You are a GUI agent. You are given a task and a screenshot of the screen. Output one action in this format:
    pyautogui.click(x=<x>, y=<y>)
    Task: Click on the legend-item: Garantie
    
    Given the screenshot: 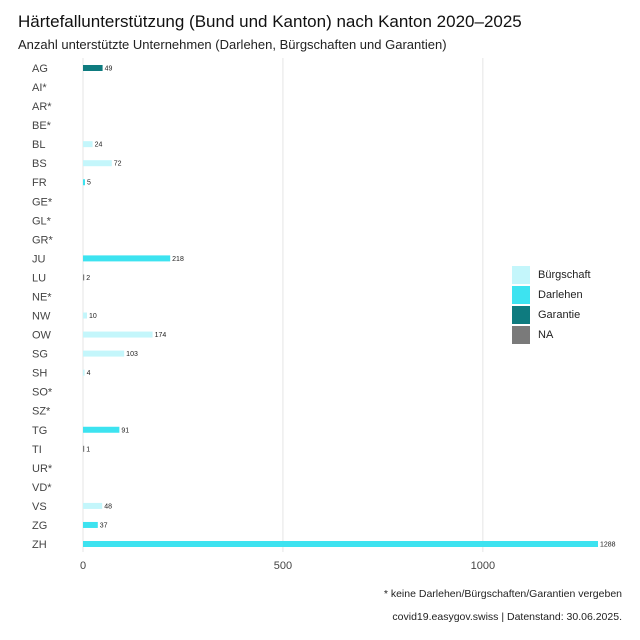 What is the action you would take?
    pyautogui.click(x=551, y=315)
    